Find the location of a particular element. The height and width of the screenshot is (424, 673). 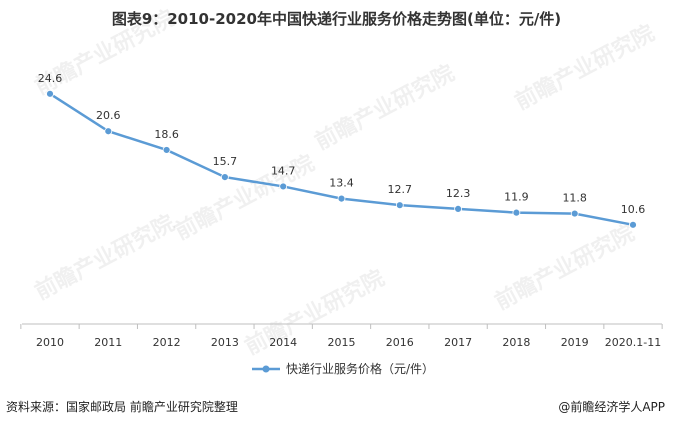

x-tick-label: 2011 is located at coordinates (108, 342).